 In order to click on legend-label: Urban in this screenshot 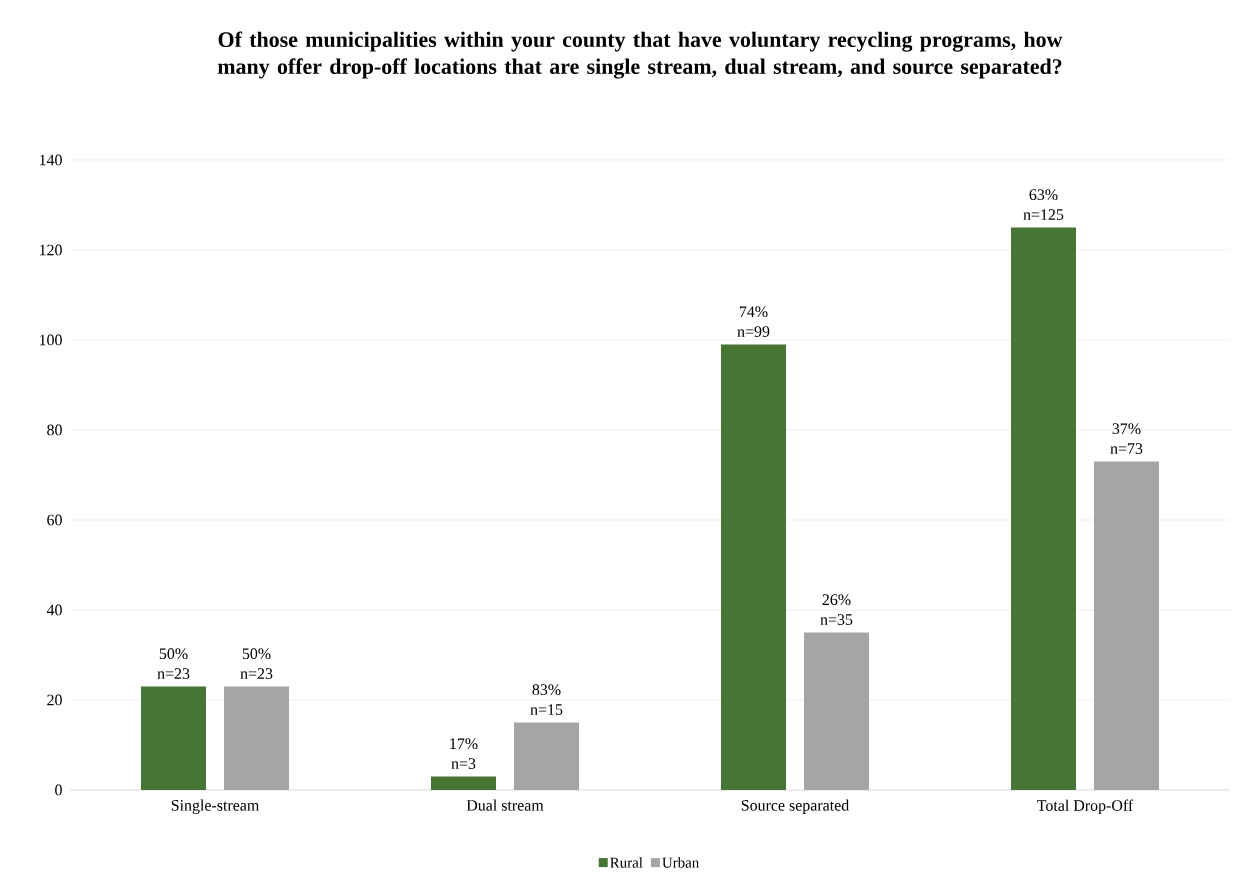, I will do `click(681, 862)`.